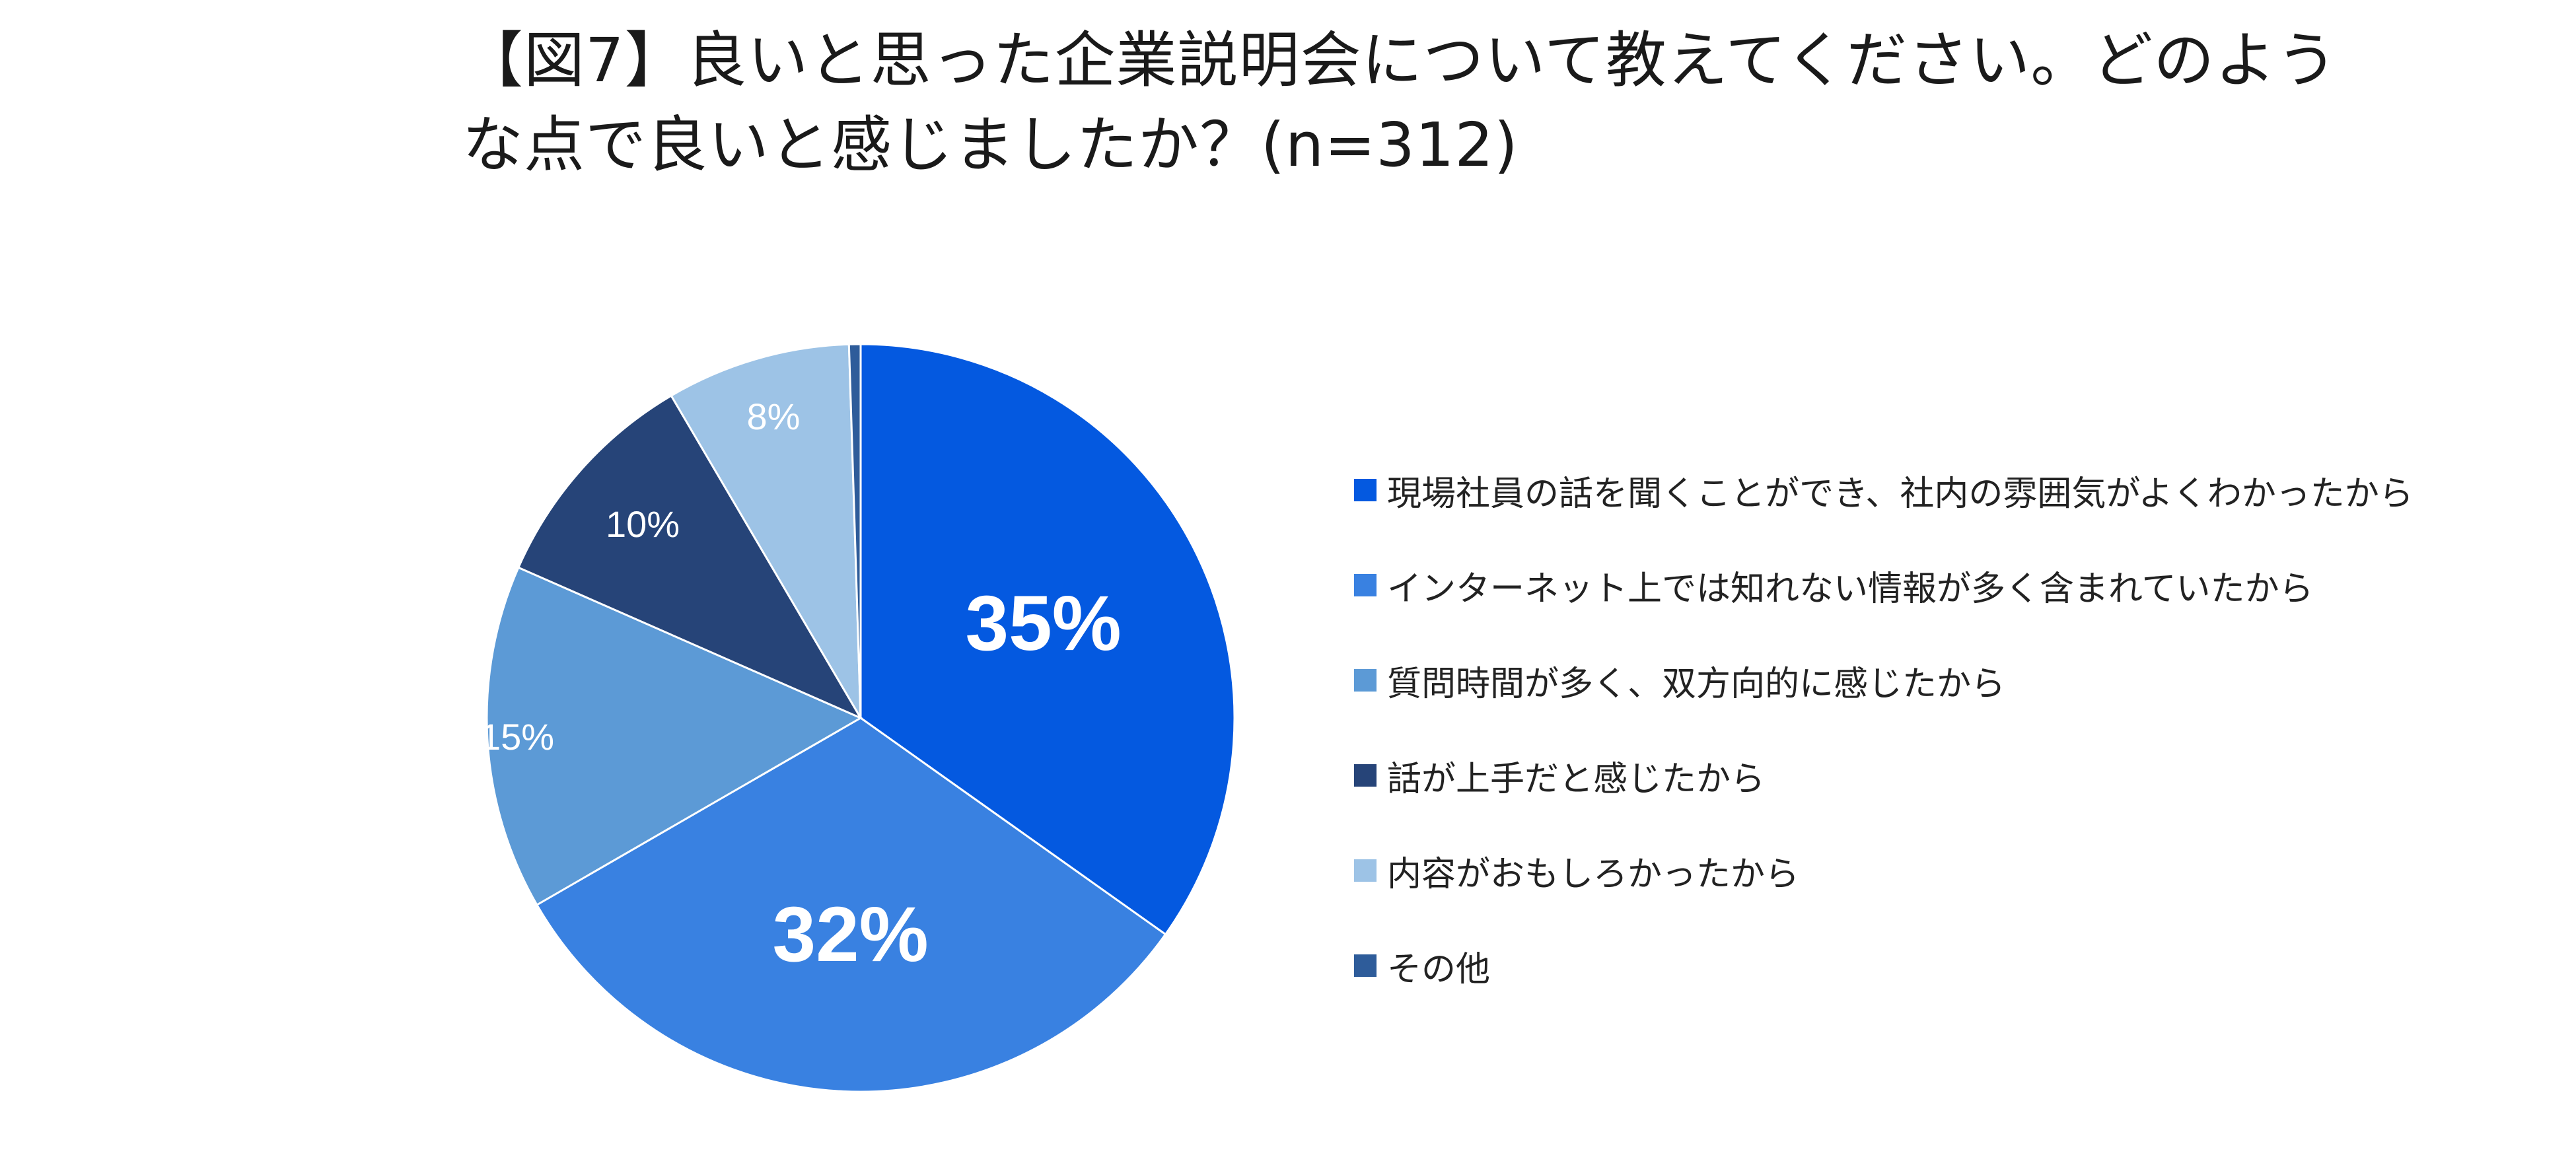 The width and height of the screenshot is (2576, 1175). What do you see at coordinates (1884, 965) in the screenshot?
I see `legend-item-other: その他` at bounding box center [1884, 965].